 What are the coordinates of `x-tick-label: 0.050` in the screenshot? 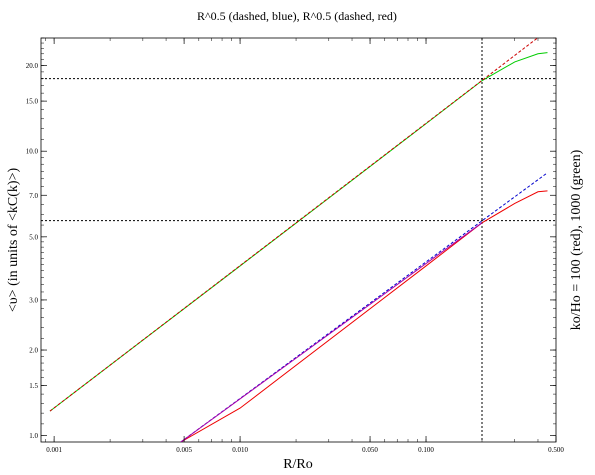 It's located at (370, 450).